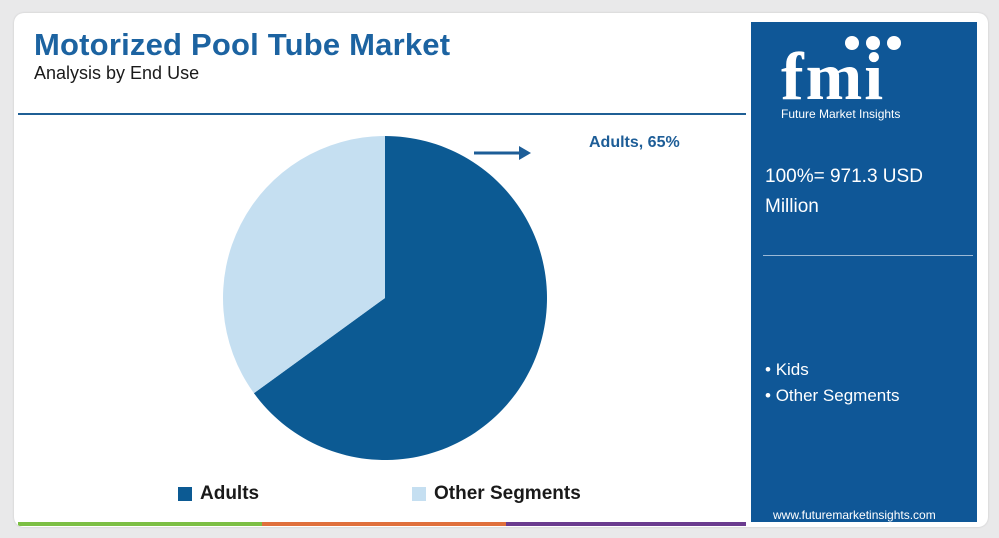  I want to click on slice-label-adults: Adults, 65%, so click(634, 142).